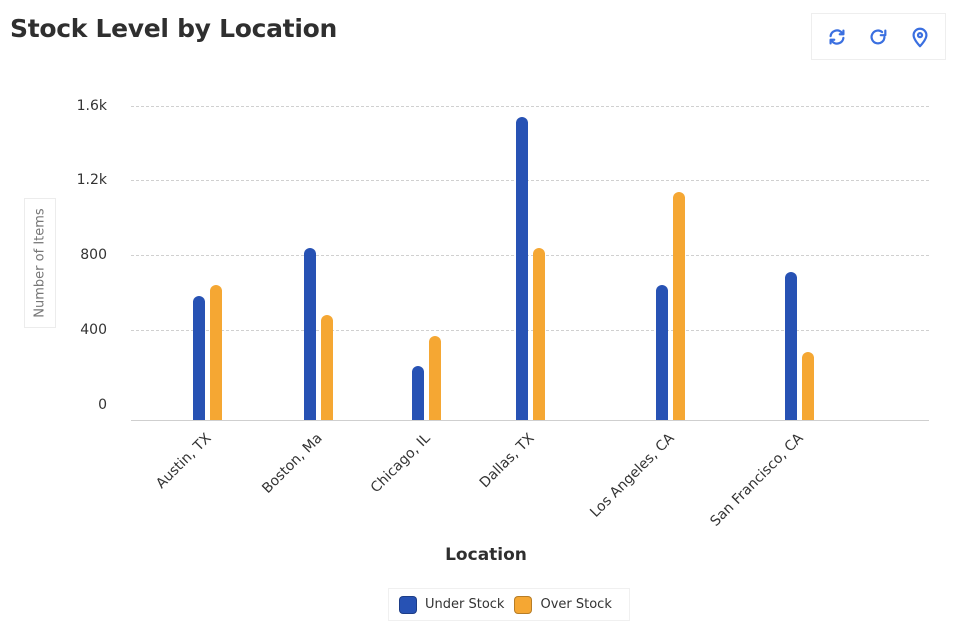  I want to click on x-tick-label: Los Angeles, CA, so click(632, 475).